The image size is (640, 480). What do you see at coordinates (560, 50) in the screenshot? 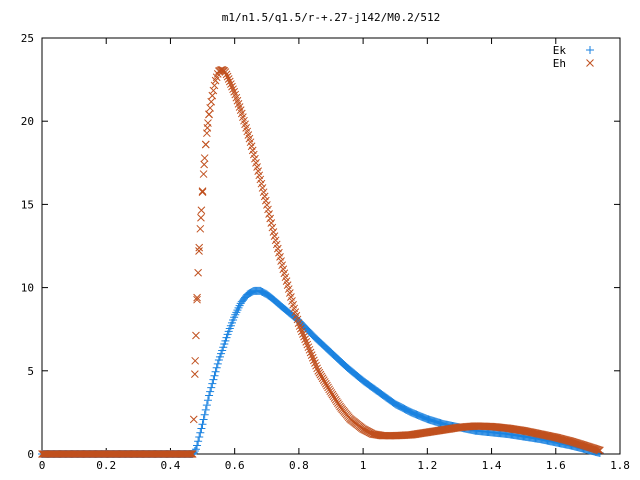
I see `legend-label-ek: Ek` at bounding box center [560, 50].